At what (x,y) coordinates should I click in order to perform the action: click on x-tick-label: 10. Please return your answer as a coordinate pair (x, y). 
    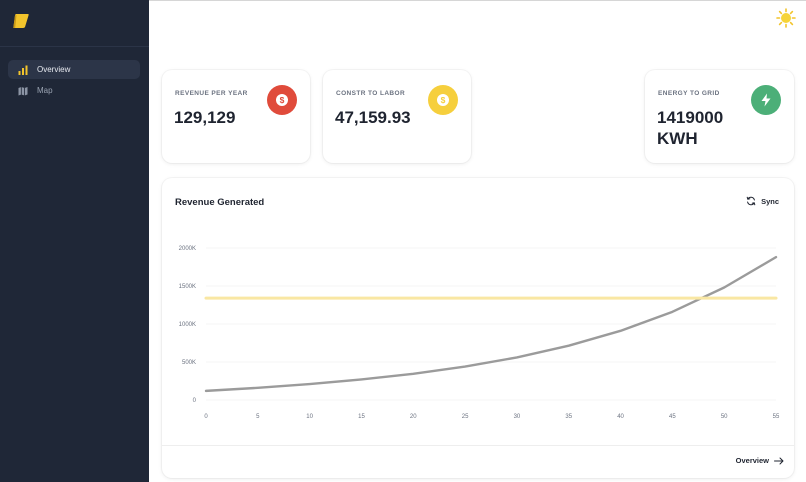
    Looking at the image, I should click on (309, 417).